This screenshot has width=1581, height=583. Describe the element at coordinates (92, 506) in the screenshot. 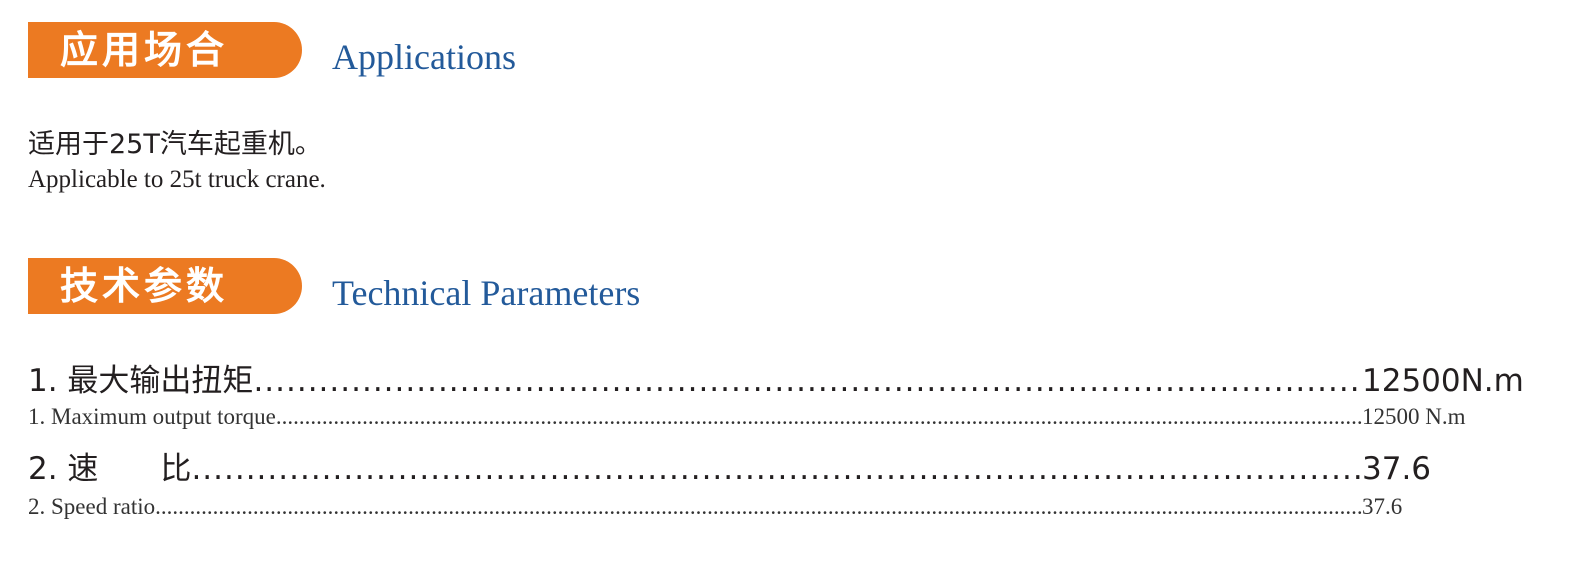

I see `param-label: 2. Speed ratio` at that location.